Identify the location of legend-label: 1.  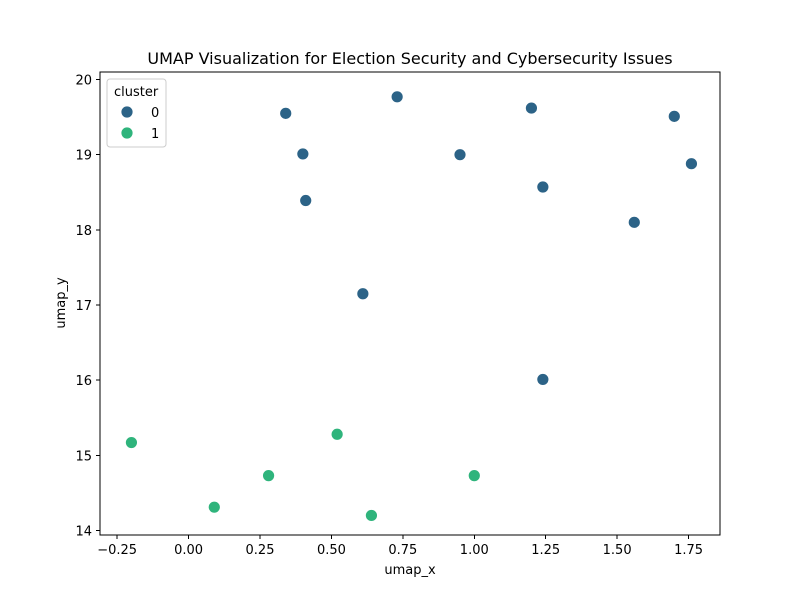
(155, 134).